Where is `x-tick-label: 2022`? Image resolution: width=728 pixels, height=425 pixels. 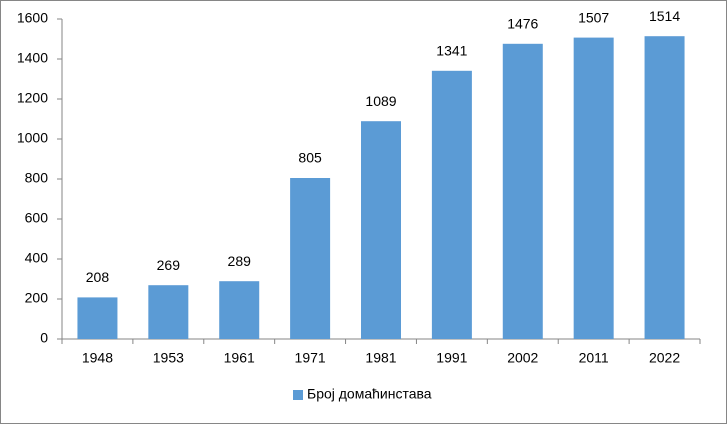 x-tick-label: 2022 is located at coordinates (664, 358).